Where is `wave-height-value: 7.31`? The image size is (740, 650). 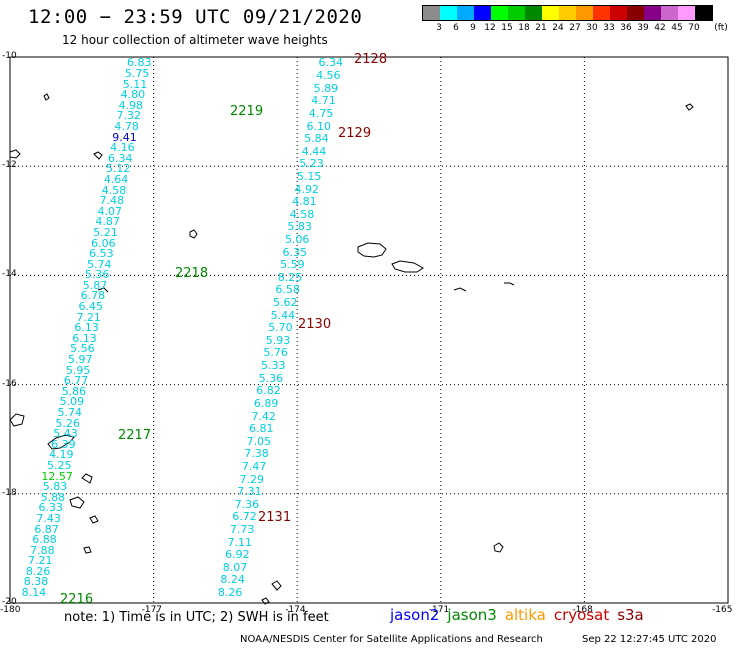
wave-height-value: 7.31 is located at coordinates (249, 492).